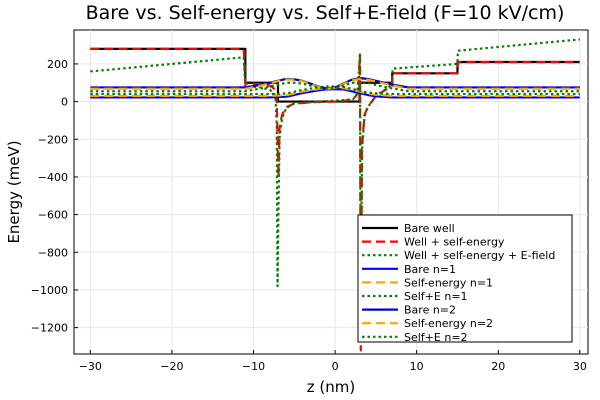  What do you see at coordinates (253, 366) in the screenshot?
I see `x-tick-label: −10` at bounding box center [253, 366].